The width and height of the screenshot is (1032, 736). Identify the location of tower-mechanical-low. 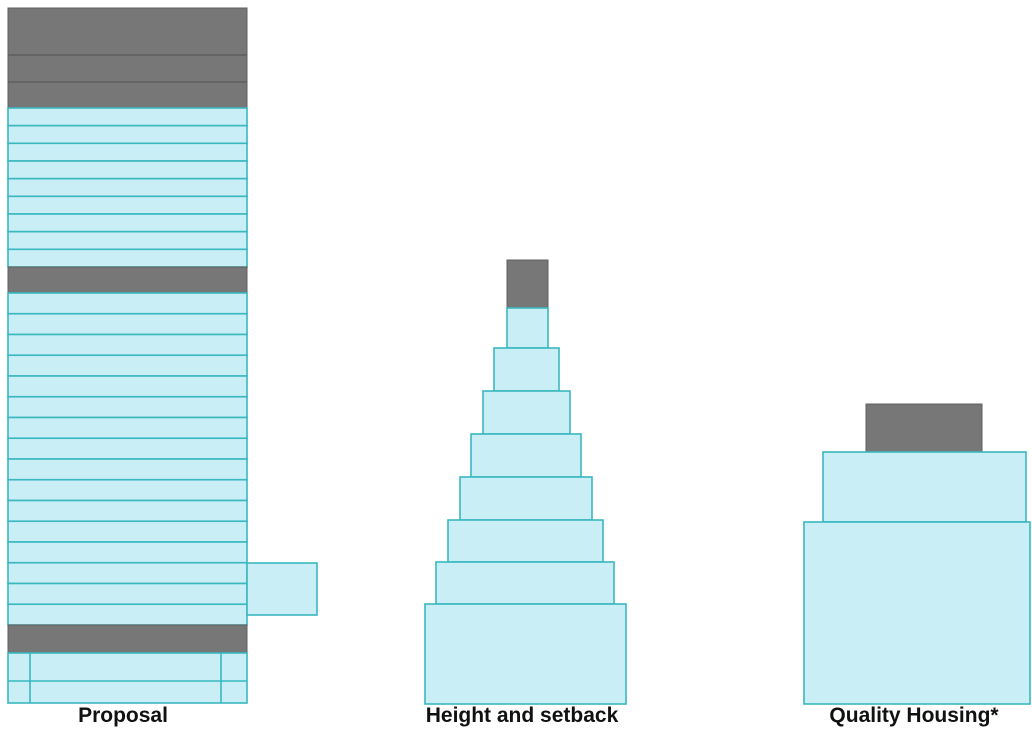
(127, 639).